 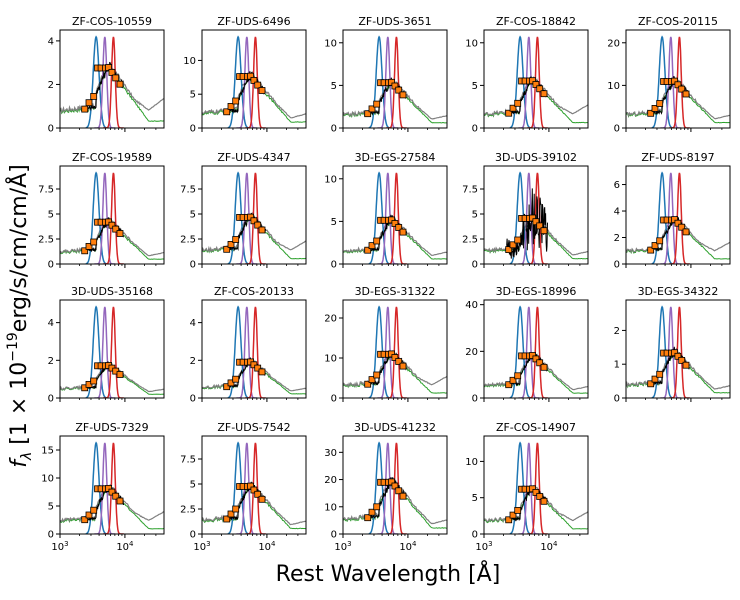 What do you see at coordinates (19, 407) in the screenshot?
I see `y-label-pre: [1 × 10` at bounding box center [19, 407].